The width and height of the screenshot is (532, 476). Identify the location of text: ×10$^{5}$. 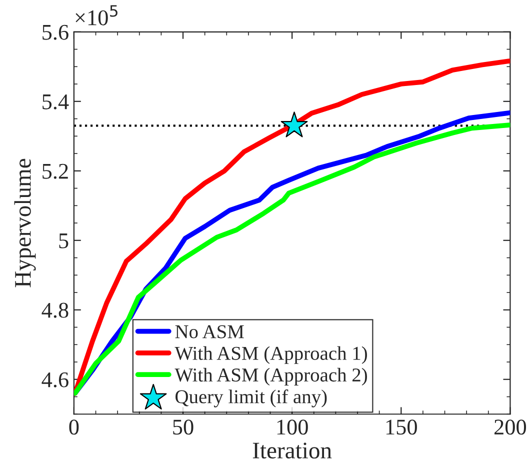
(97, 15).